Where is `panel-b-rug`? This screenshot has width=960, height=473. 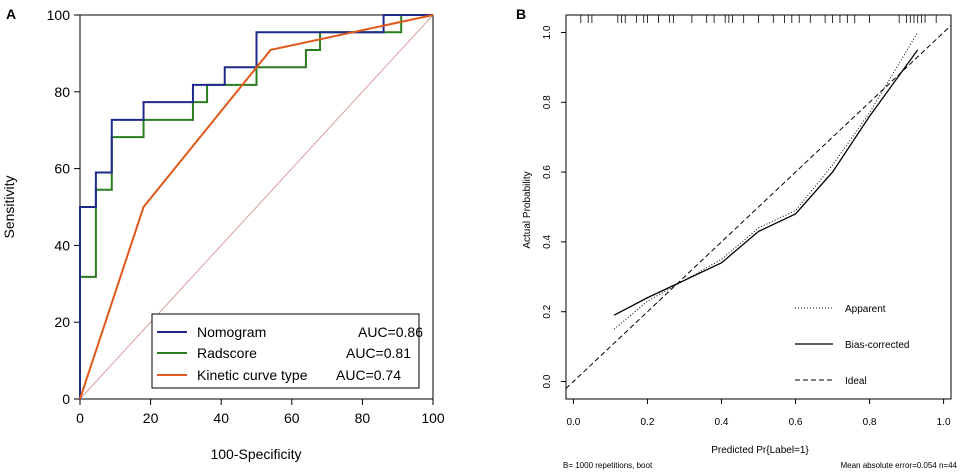 panel-b-rug is located at coordinates (758, 19).